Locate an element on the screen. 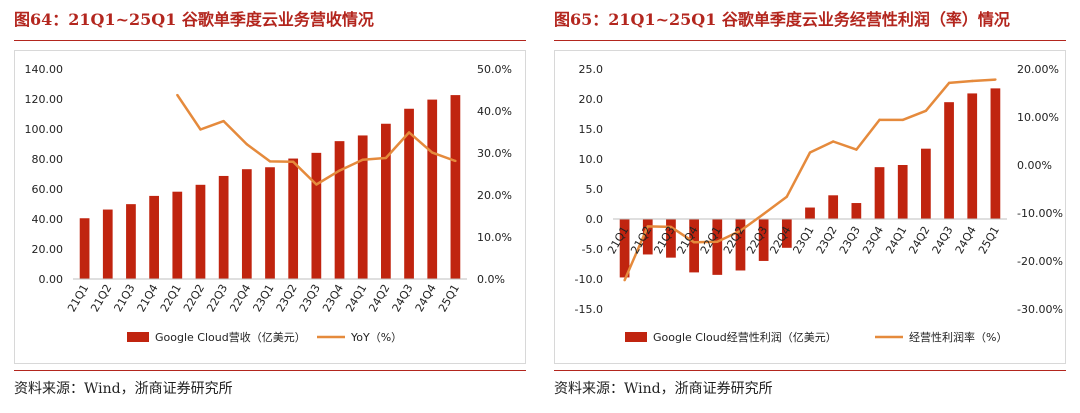 This screenshot has height=413, width=1080. right-axis-tick-label: -20.00% is located at coordinates (1040, 261).